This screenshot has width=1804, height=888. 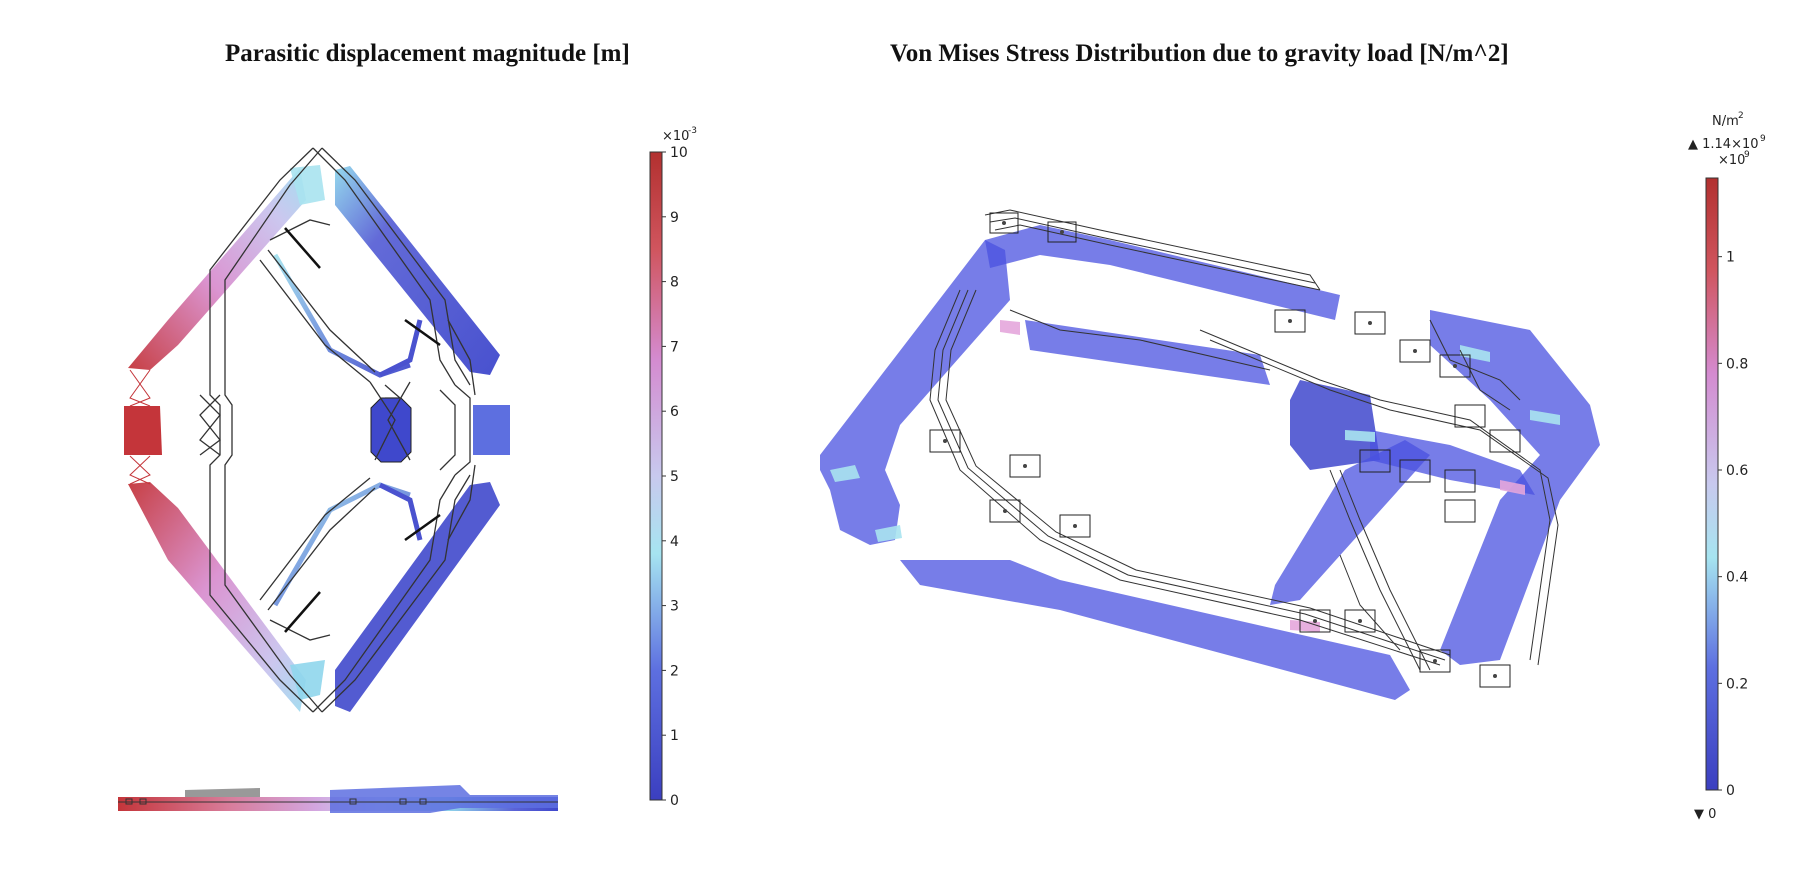 What do you see at coordinates (674, 671) in the screenshot?
I see `left-colorbar-tick-label: 2` at bounding box center [674, 671].